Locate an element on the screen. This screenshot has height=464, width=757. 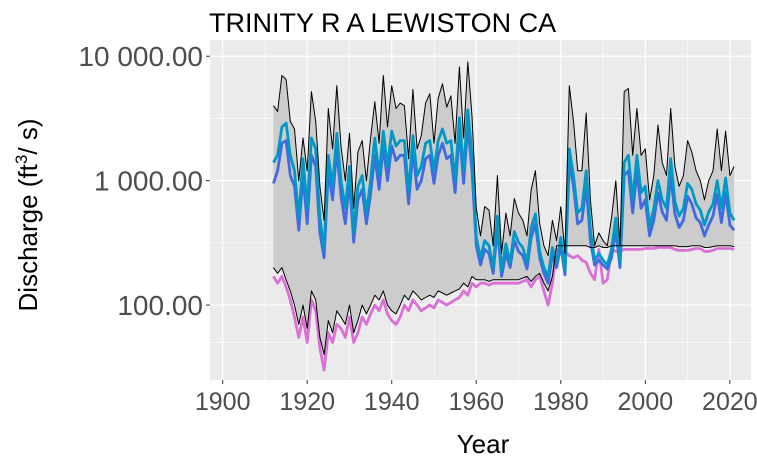
y-tick-label: 10 000.00 is located at coordinates (140, 56).